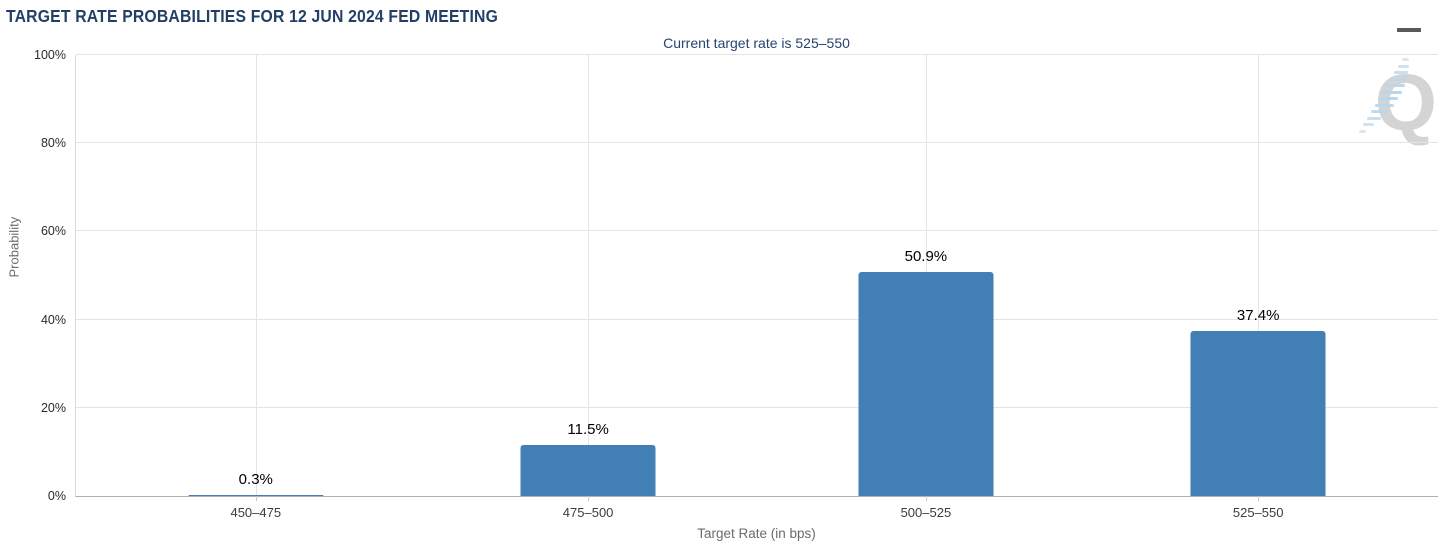 The image size is (1440, 557). What do you see at coordinates (256, 512) in the screenshot?
I see `x-tick-label: 450–475` at bounding box center [256, 512].